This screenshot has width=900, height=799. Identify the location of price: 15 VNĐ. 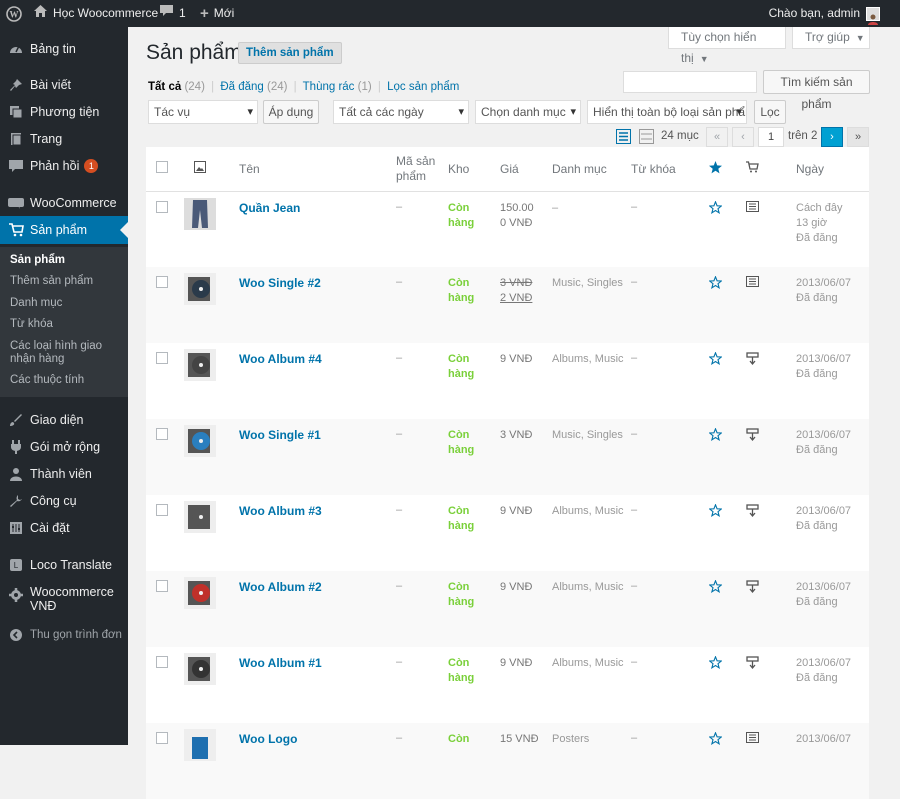
(519, 739).